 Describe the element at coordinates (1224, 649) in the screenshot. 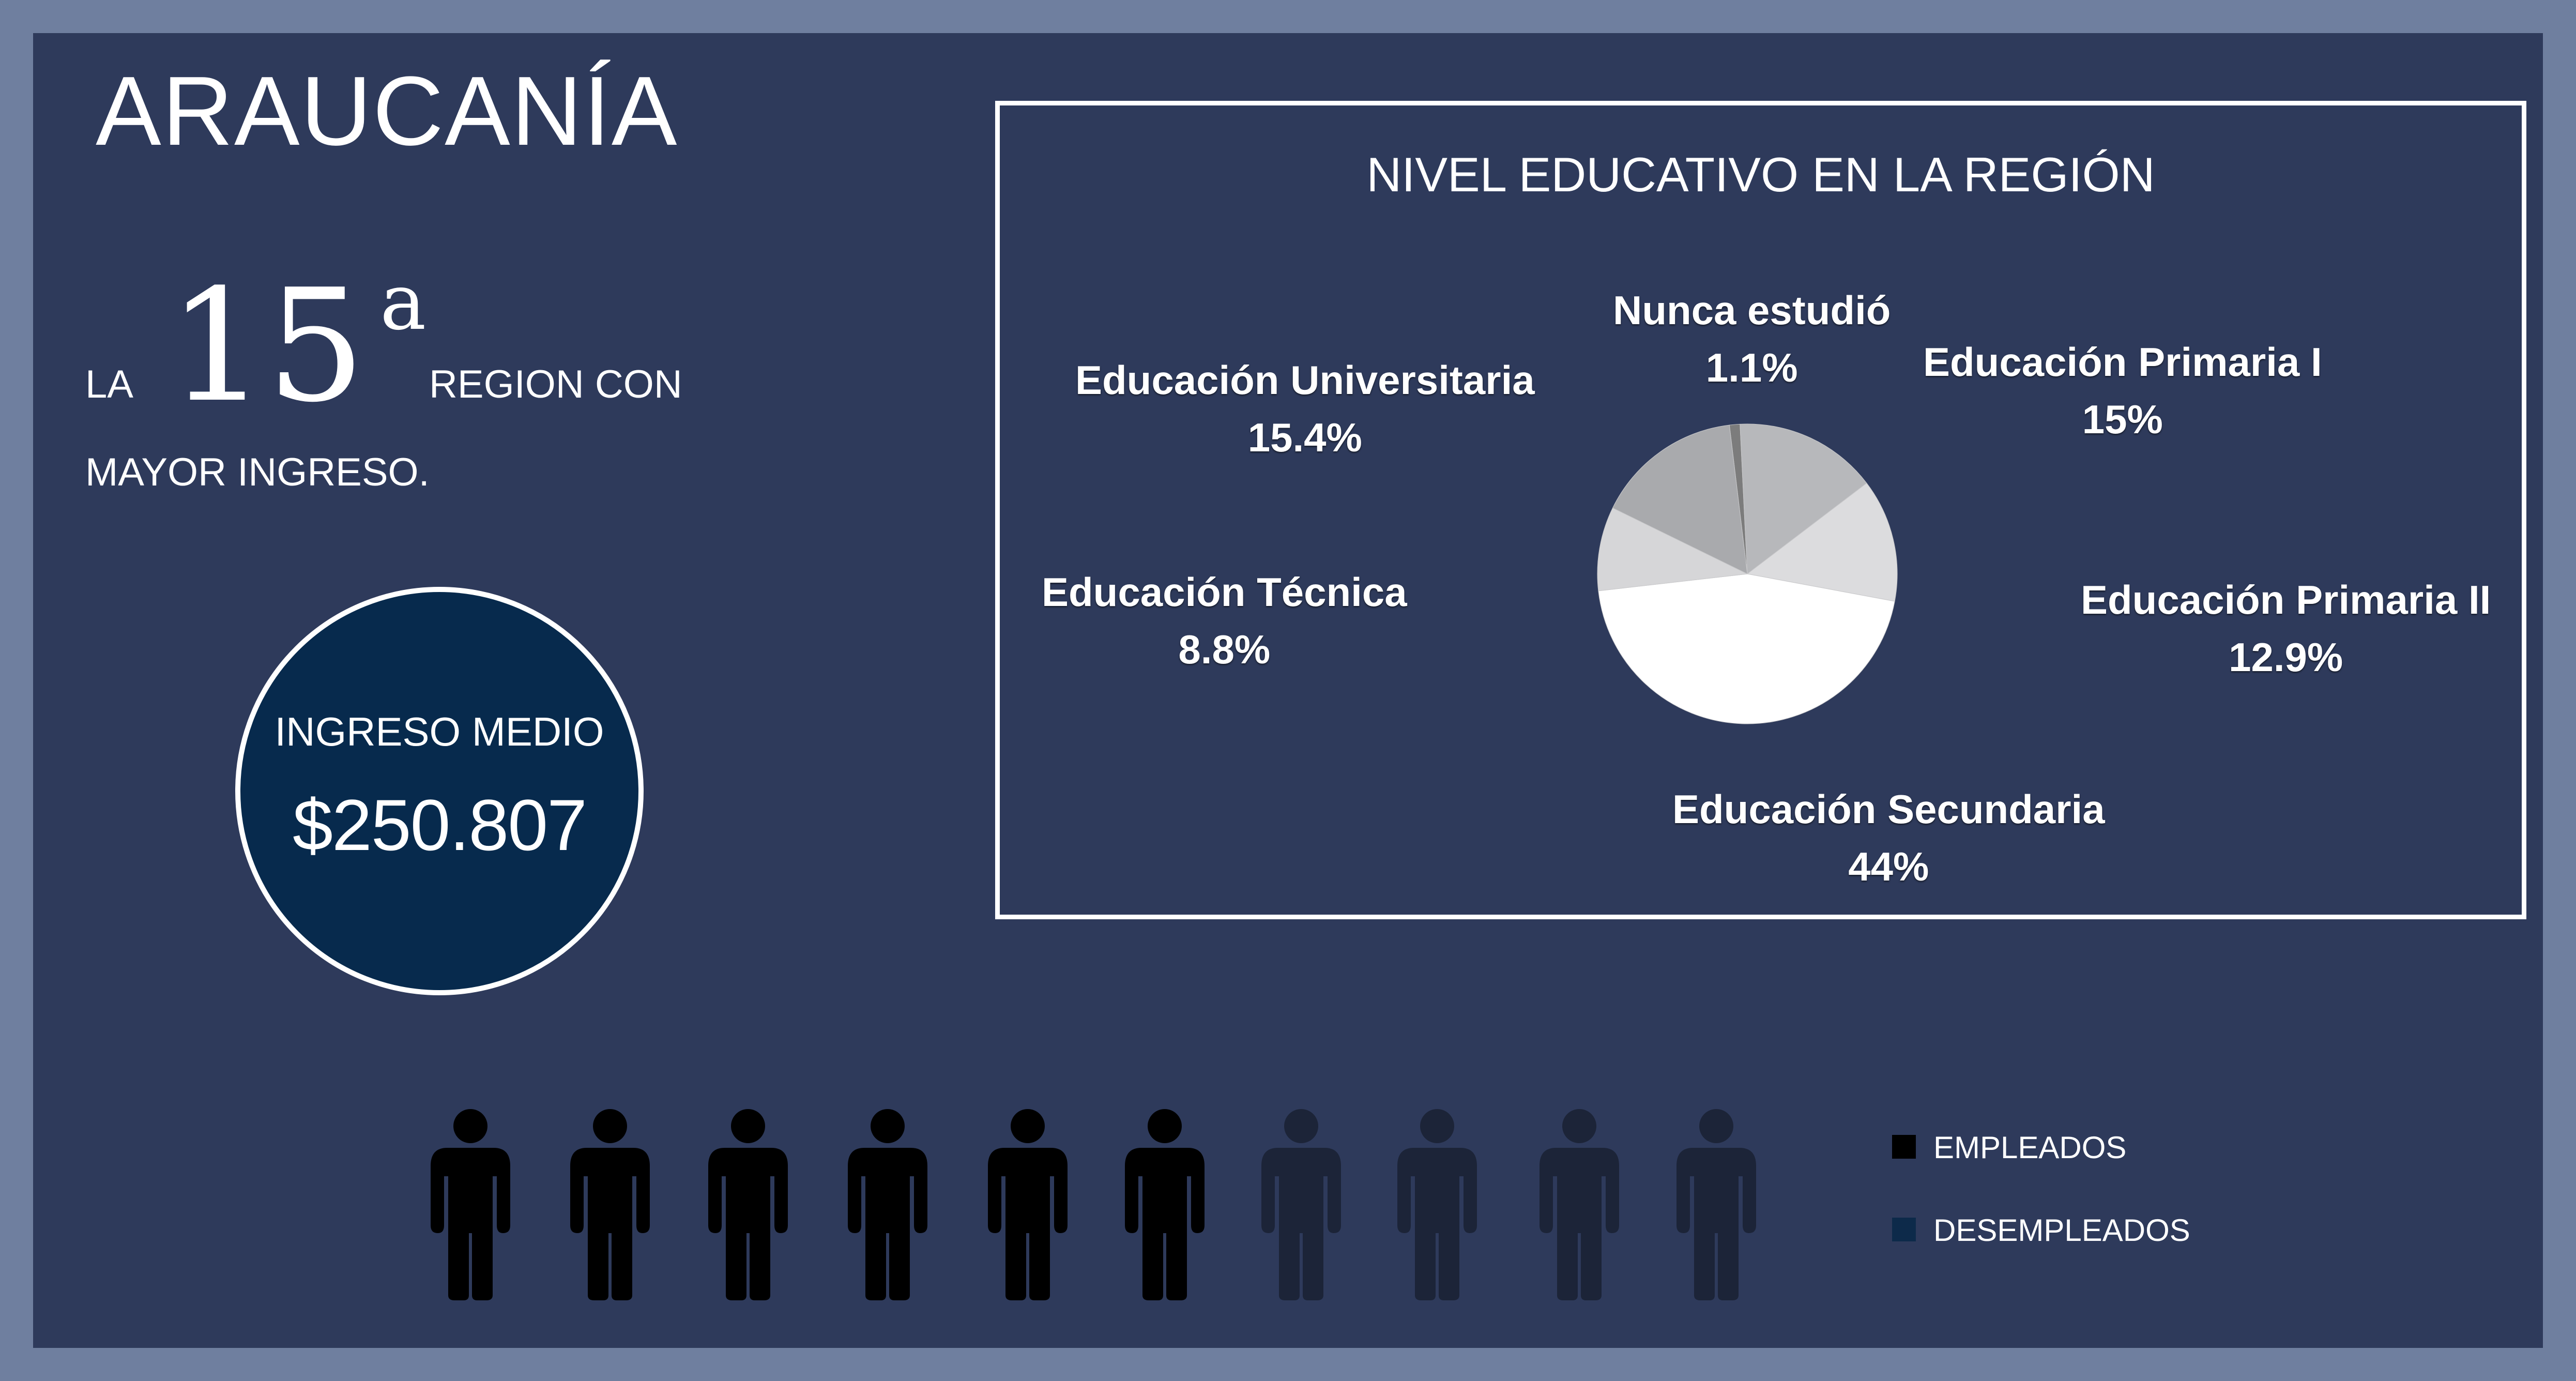

I see `pie-label-value: 8.8%` at that location.